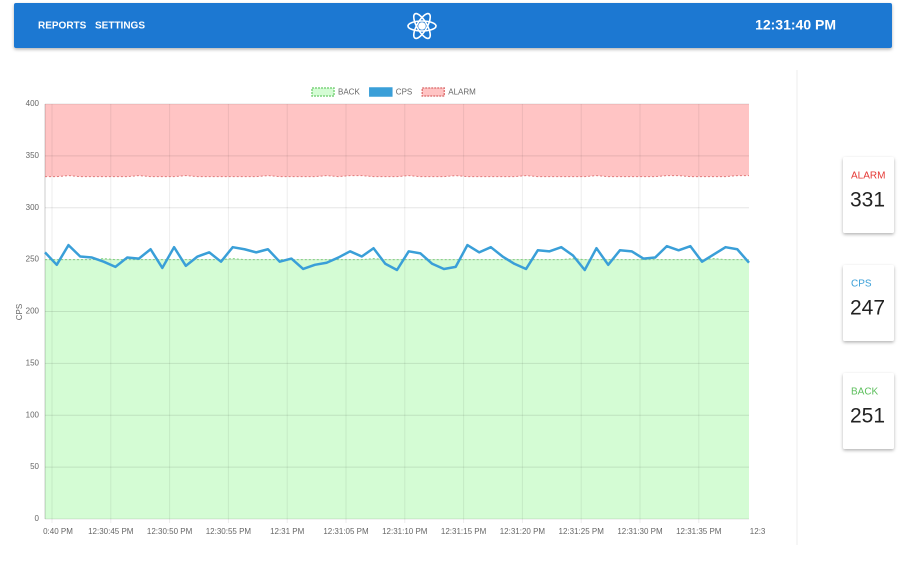 This screenshot has width=906, height=574. I want to click on y-tick-label: 300, so click(33, 207).